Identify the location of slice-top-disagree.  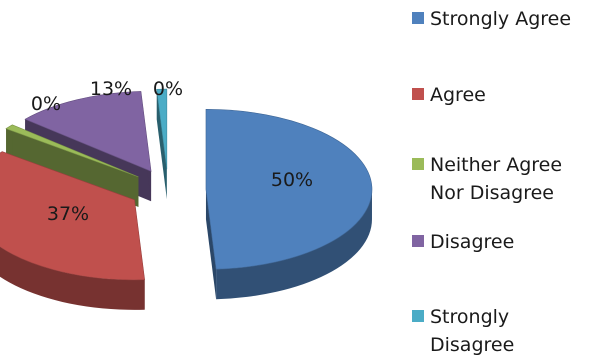
(88, 131).